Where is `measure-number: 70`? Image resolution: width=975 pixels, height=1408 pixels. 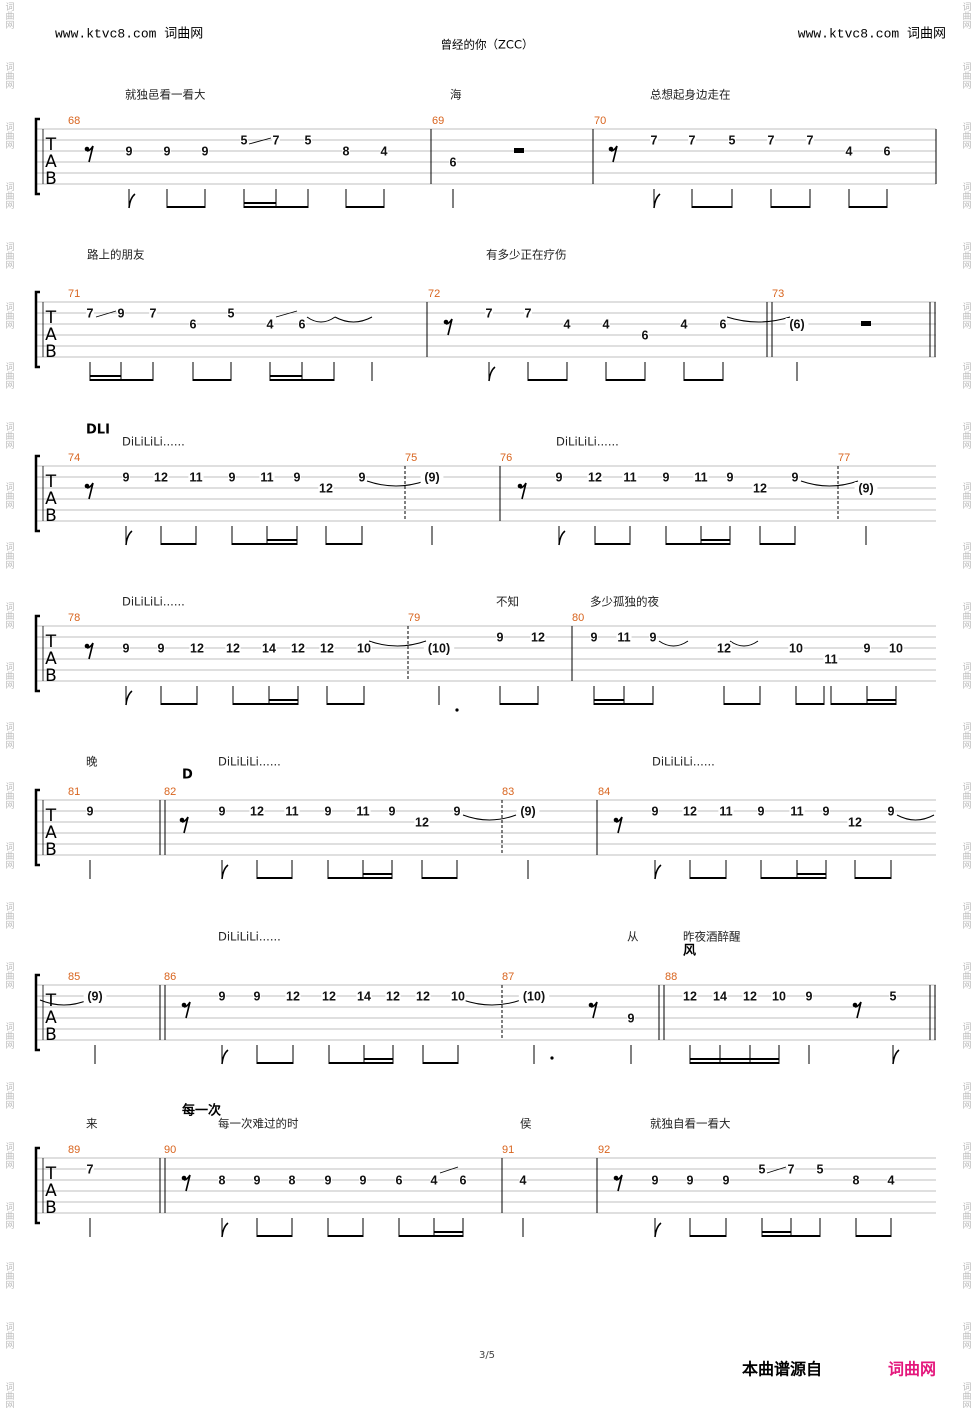 measure-number: 70 is located at coordinates (600, 121).